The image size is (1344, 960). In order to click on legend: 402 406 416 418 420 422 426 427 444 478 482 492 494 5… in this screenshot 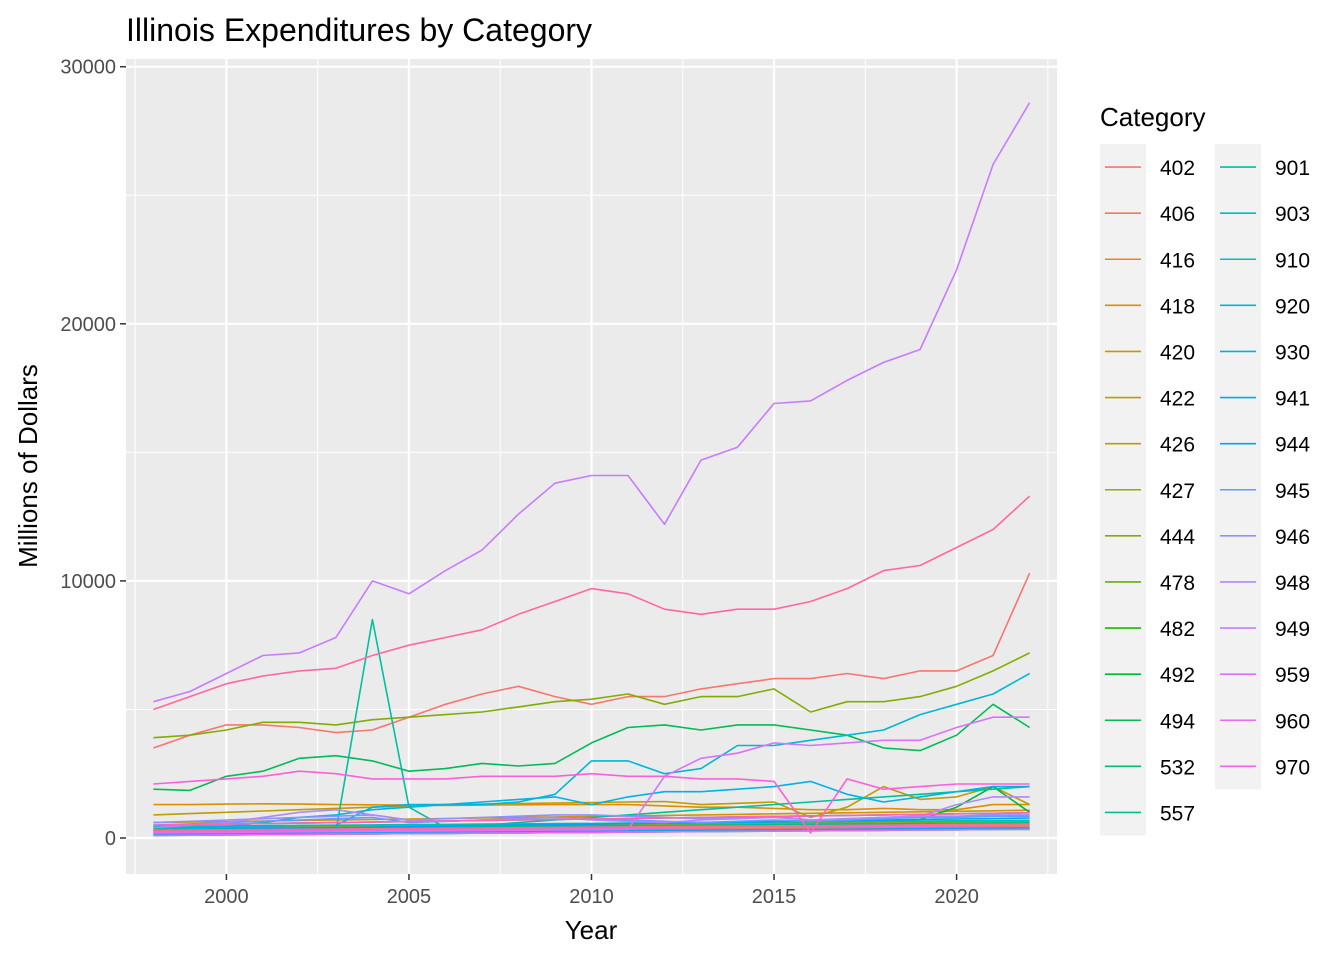, I will do `click(1205, 490)`.